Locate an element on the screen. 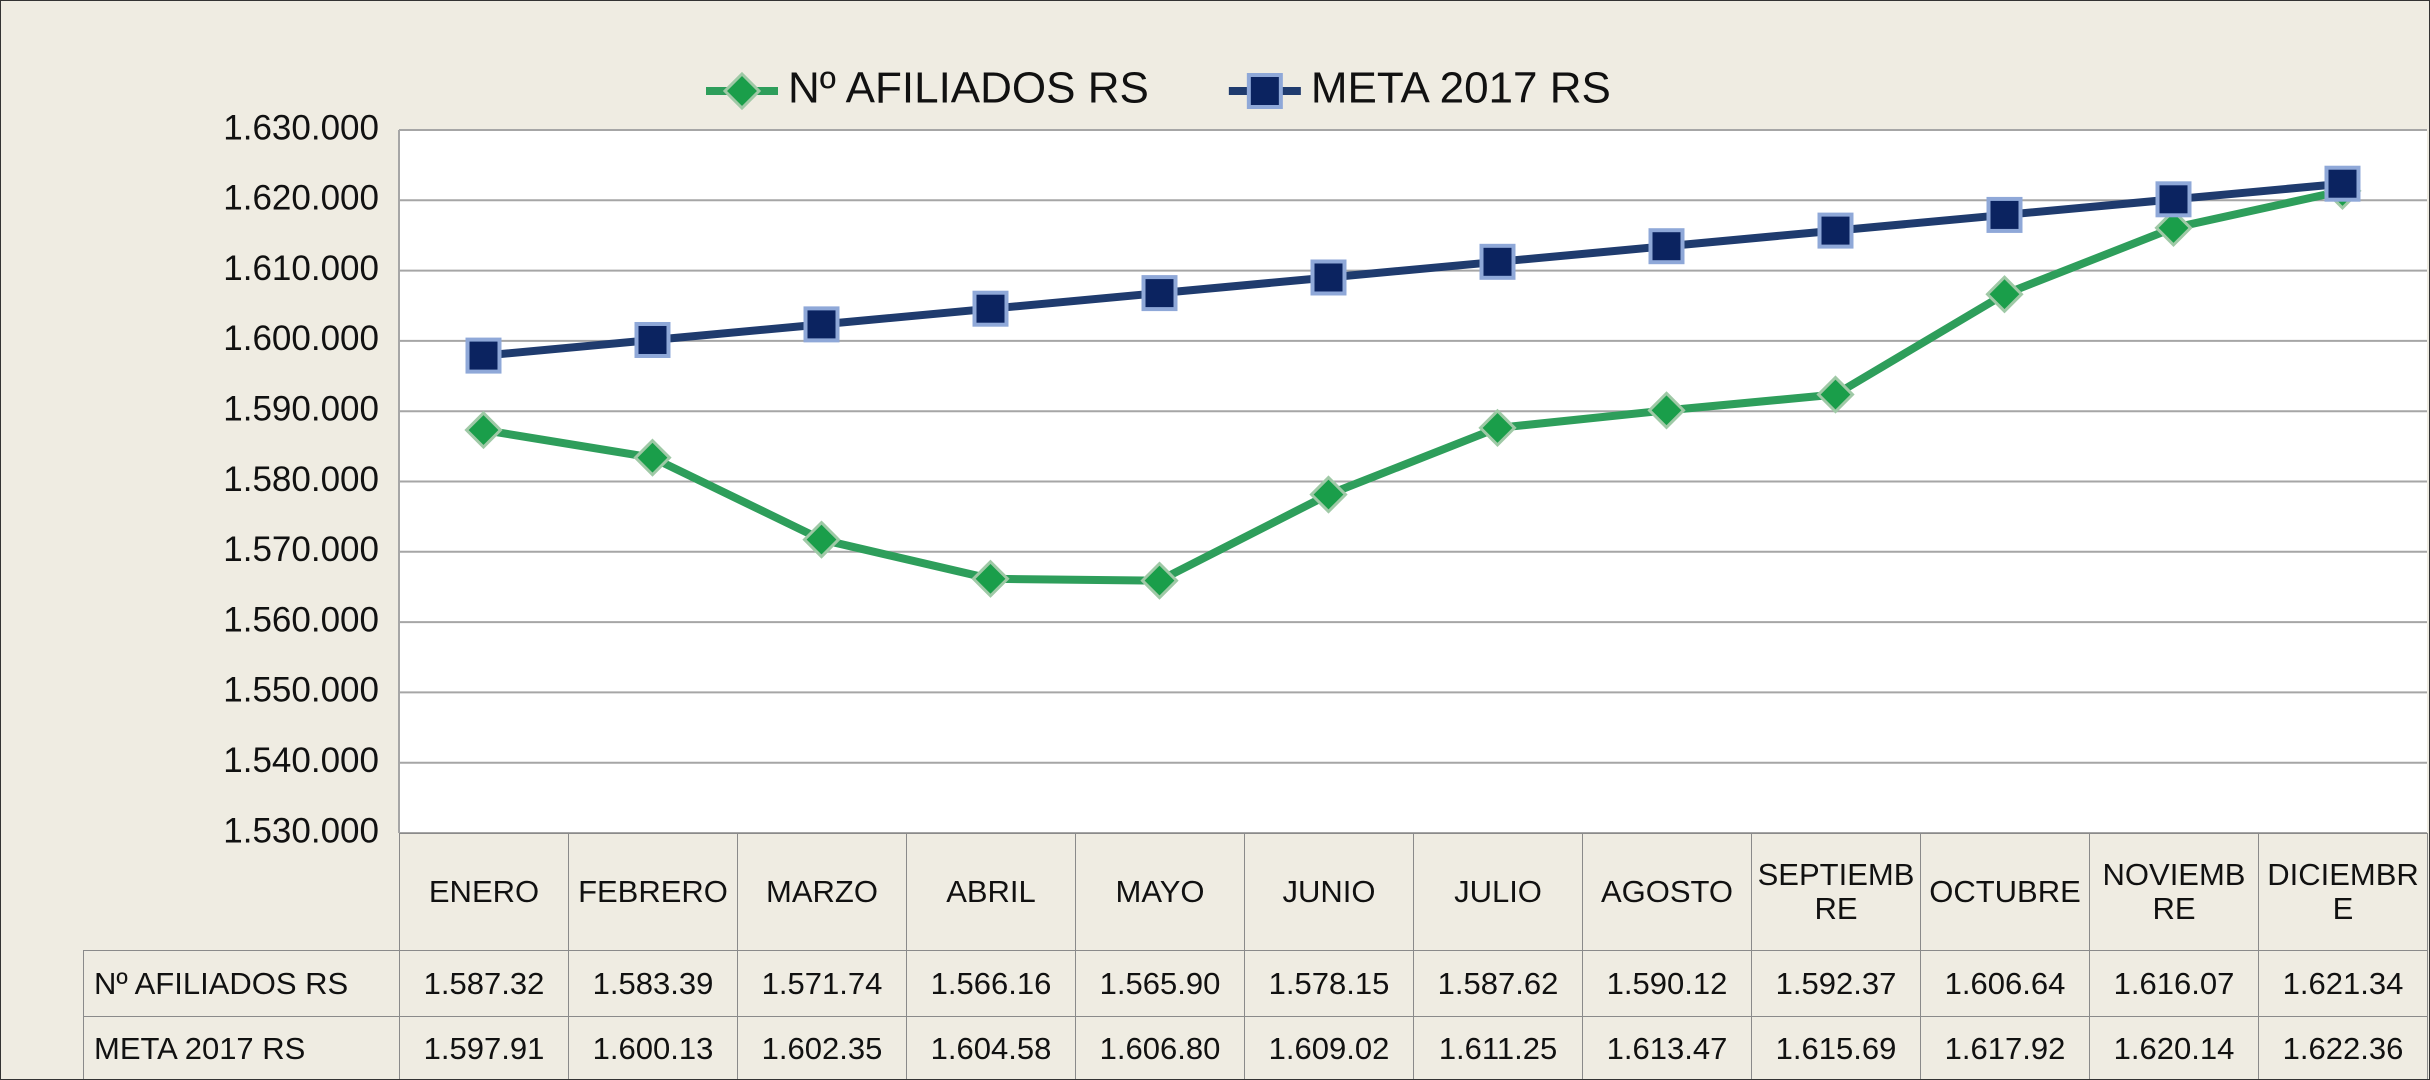  table-value: 1.613.47 is located at coordinates (1667, 1047).